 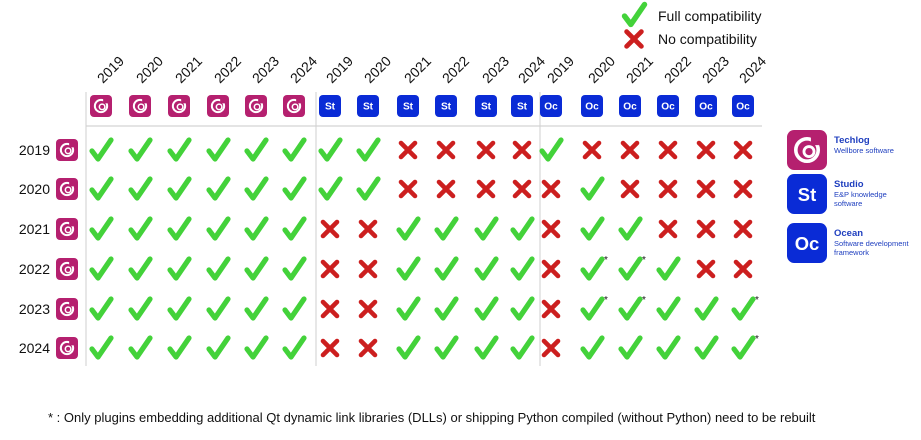 I want to click on column-year-label: 2019, so click(x=339, y=69).